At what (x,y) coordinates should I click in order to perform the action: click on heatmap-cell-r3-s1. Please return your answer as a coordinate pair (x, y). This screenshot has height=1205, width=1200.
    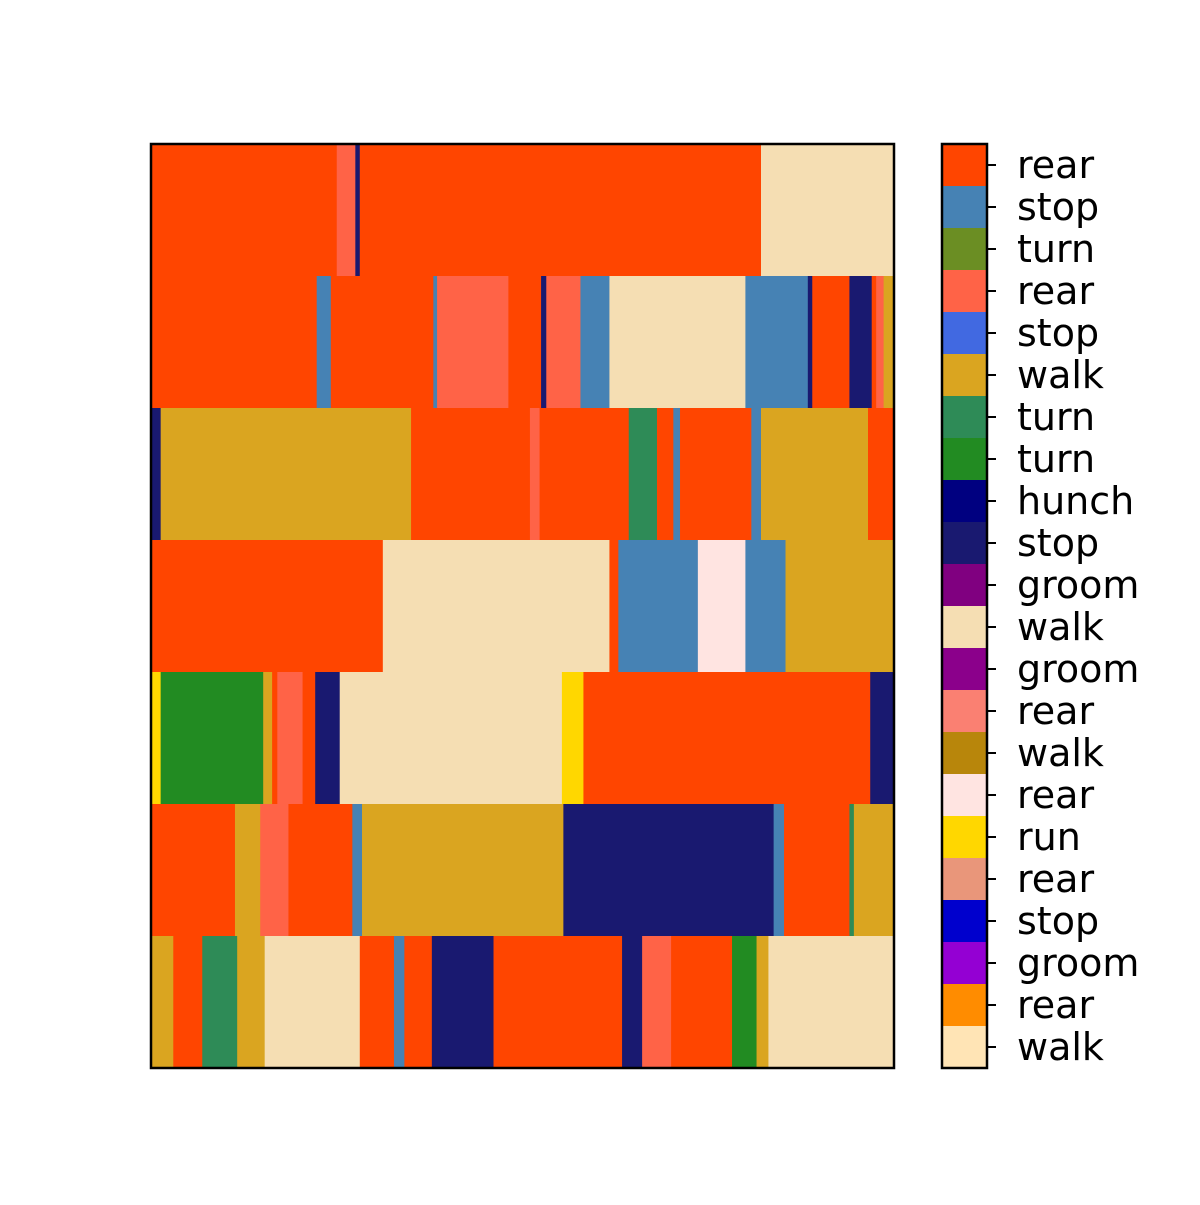
    Looking at the image, I should click on (496, 606).